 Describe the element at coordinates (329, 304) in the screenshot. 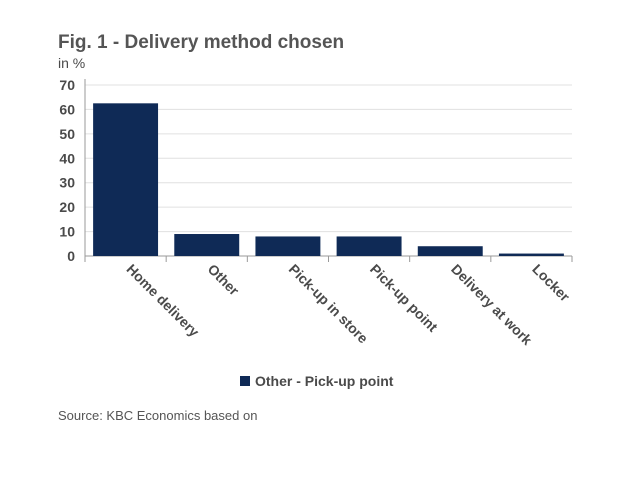

I see `x-tick-label: Pick-up in store` at that location.